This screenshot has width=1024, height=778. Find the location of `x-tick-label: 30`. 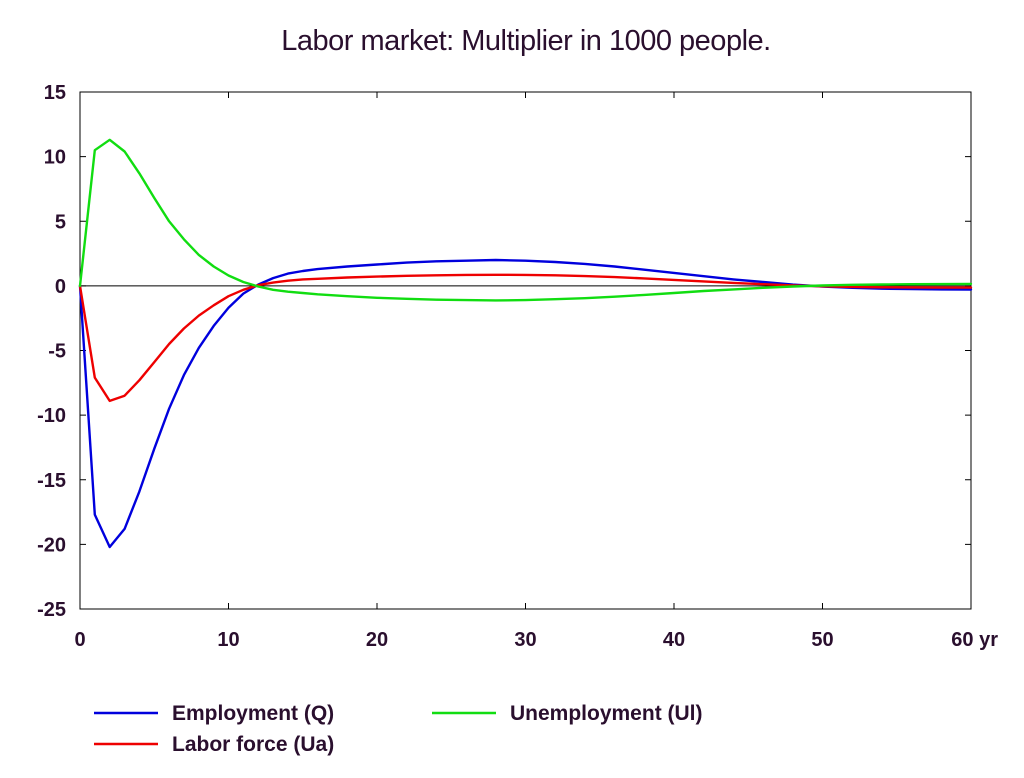

x-tick-label: 30 is located at coordinates (525, 640).